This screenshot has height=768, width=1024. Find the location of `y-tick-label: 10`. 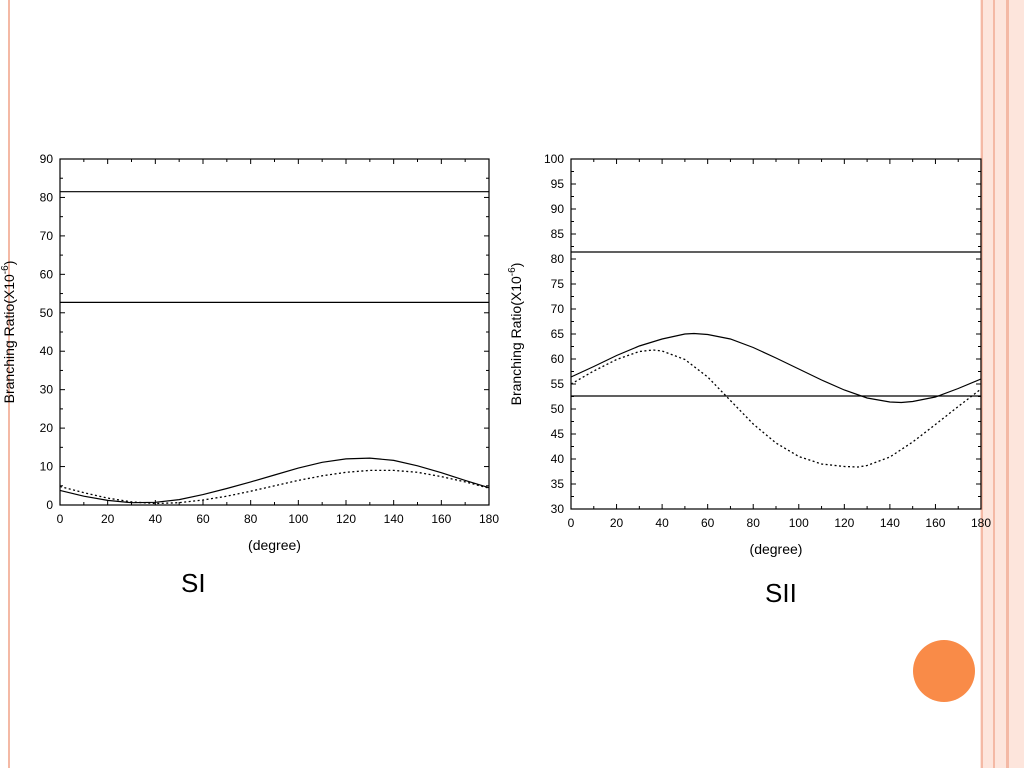

y-tick-label: 10 is located at coordinates (47, 467).